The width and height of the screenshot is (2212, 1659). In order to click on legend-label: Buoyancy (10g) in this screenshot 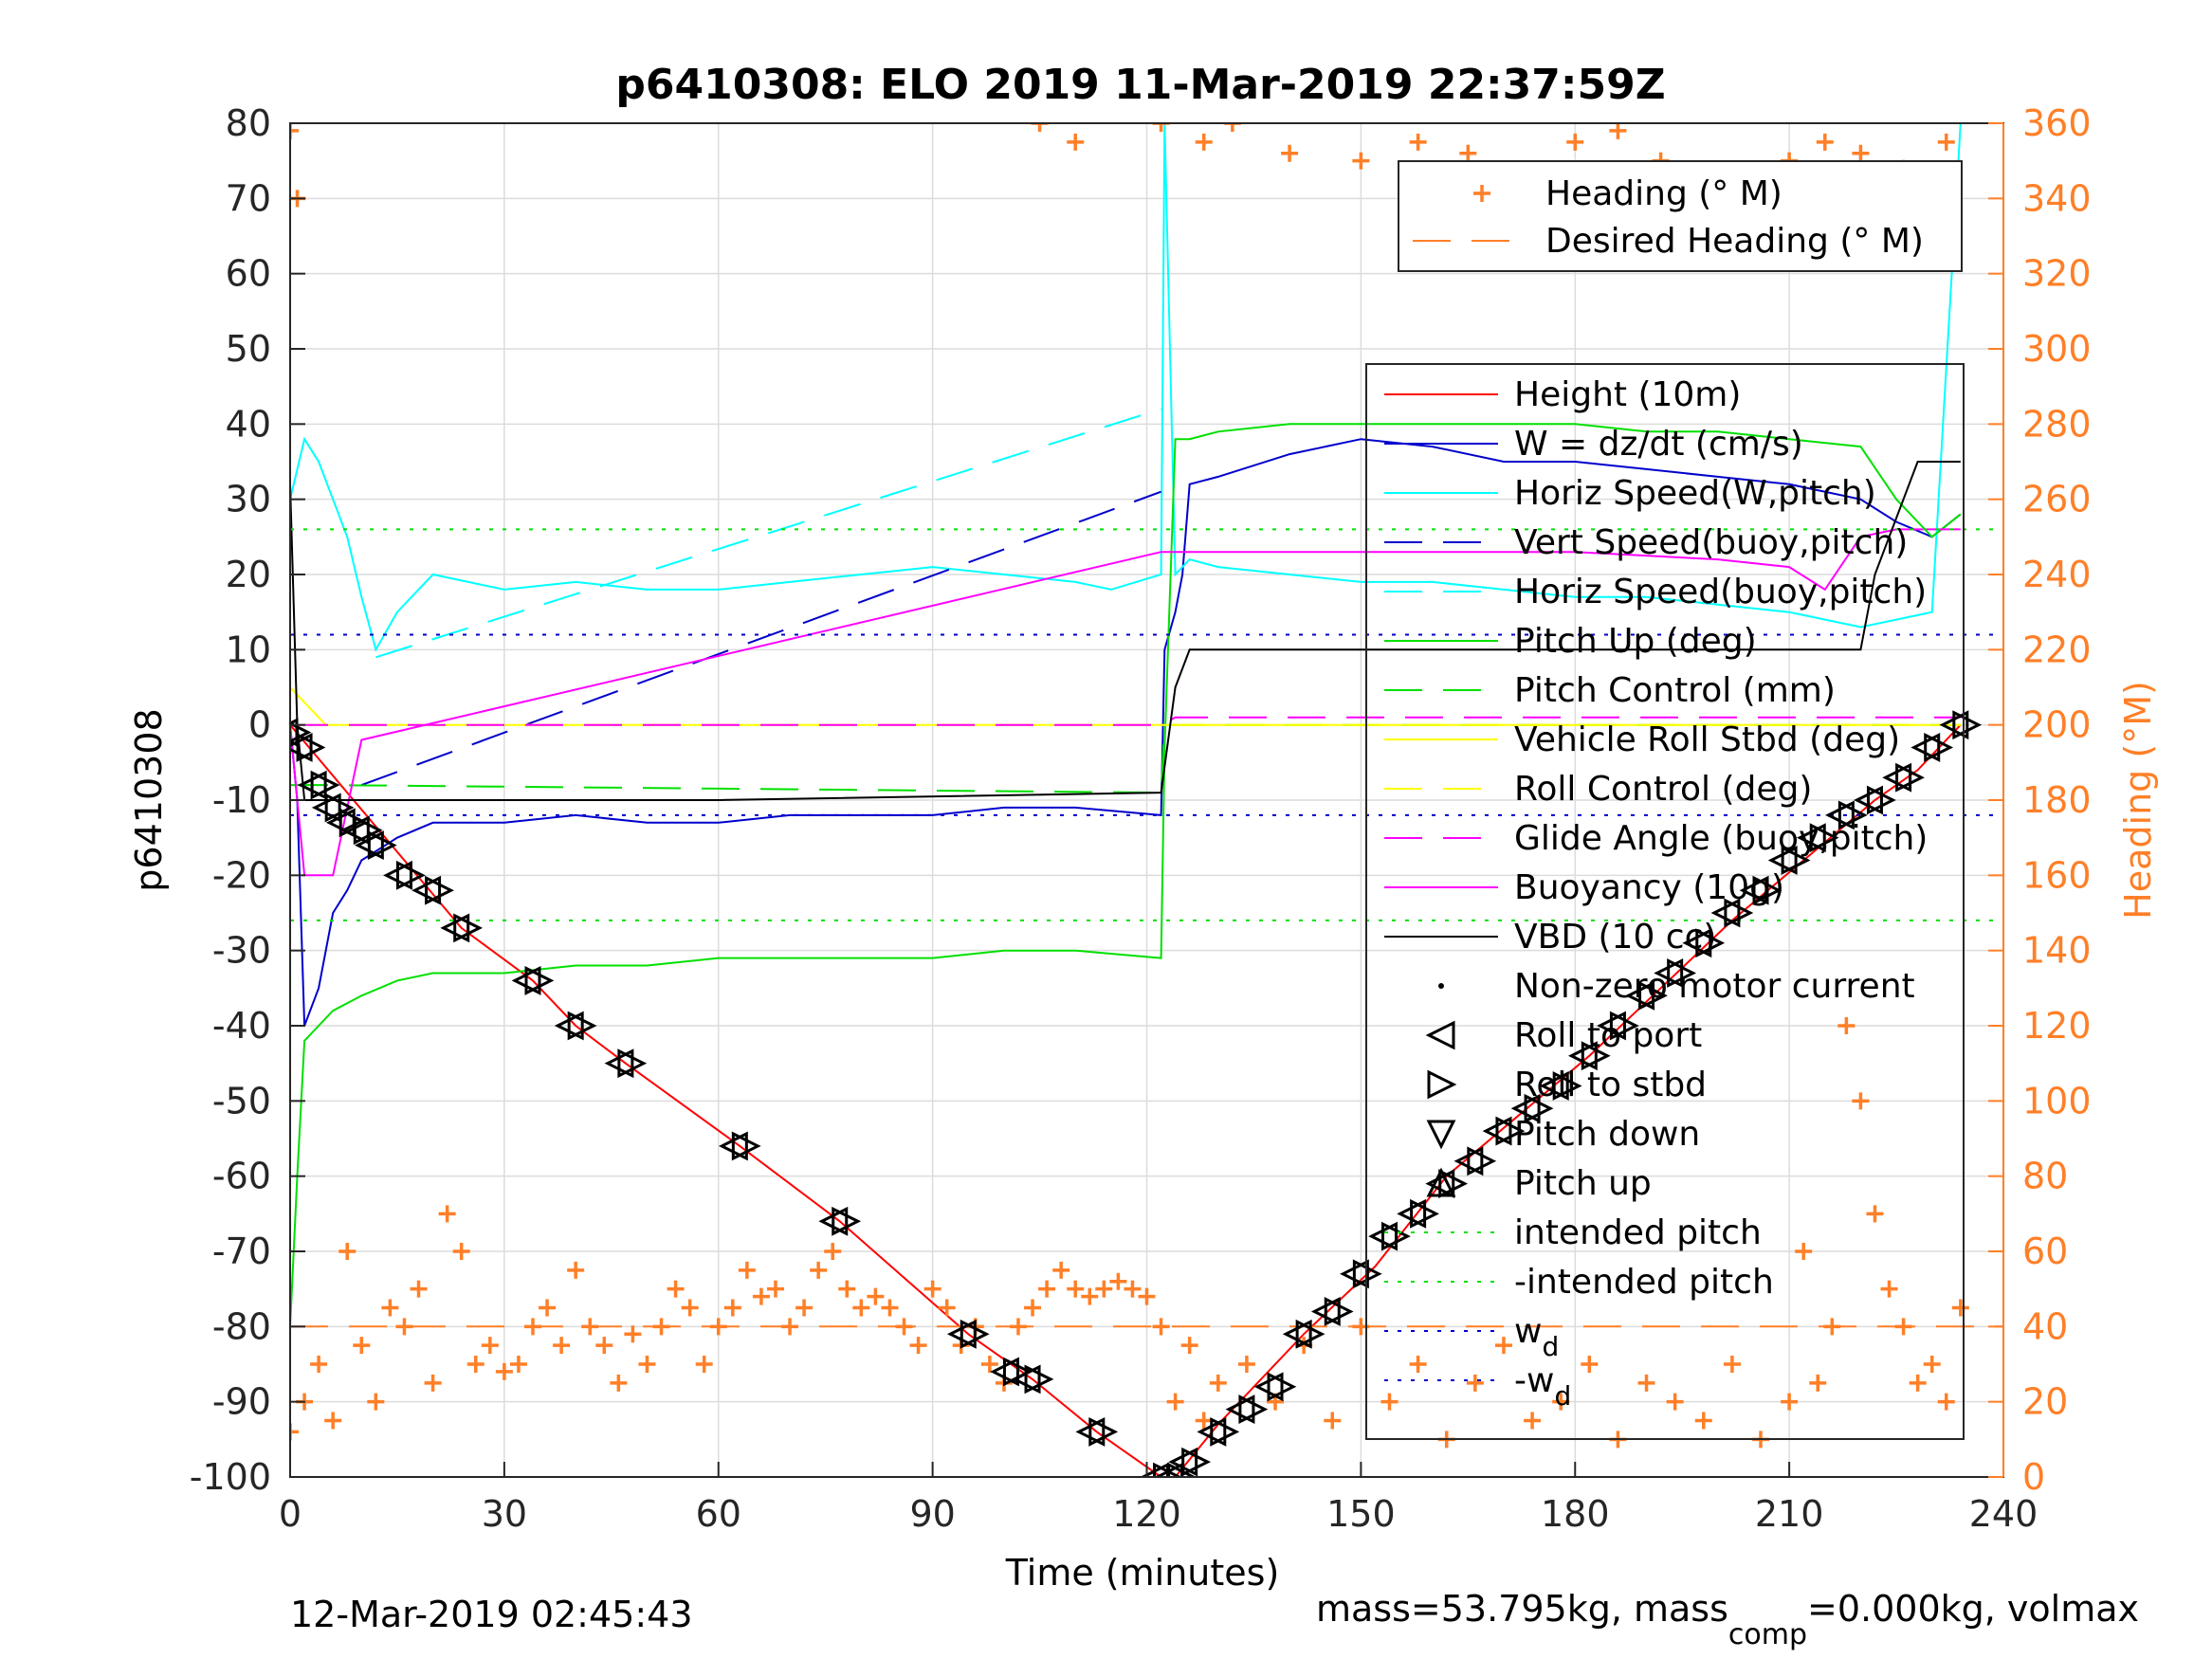, I will do `click(1649, 887)`.